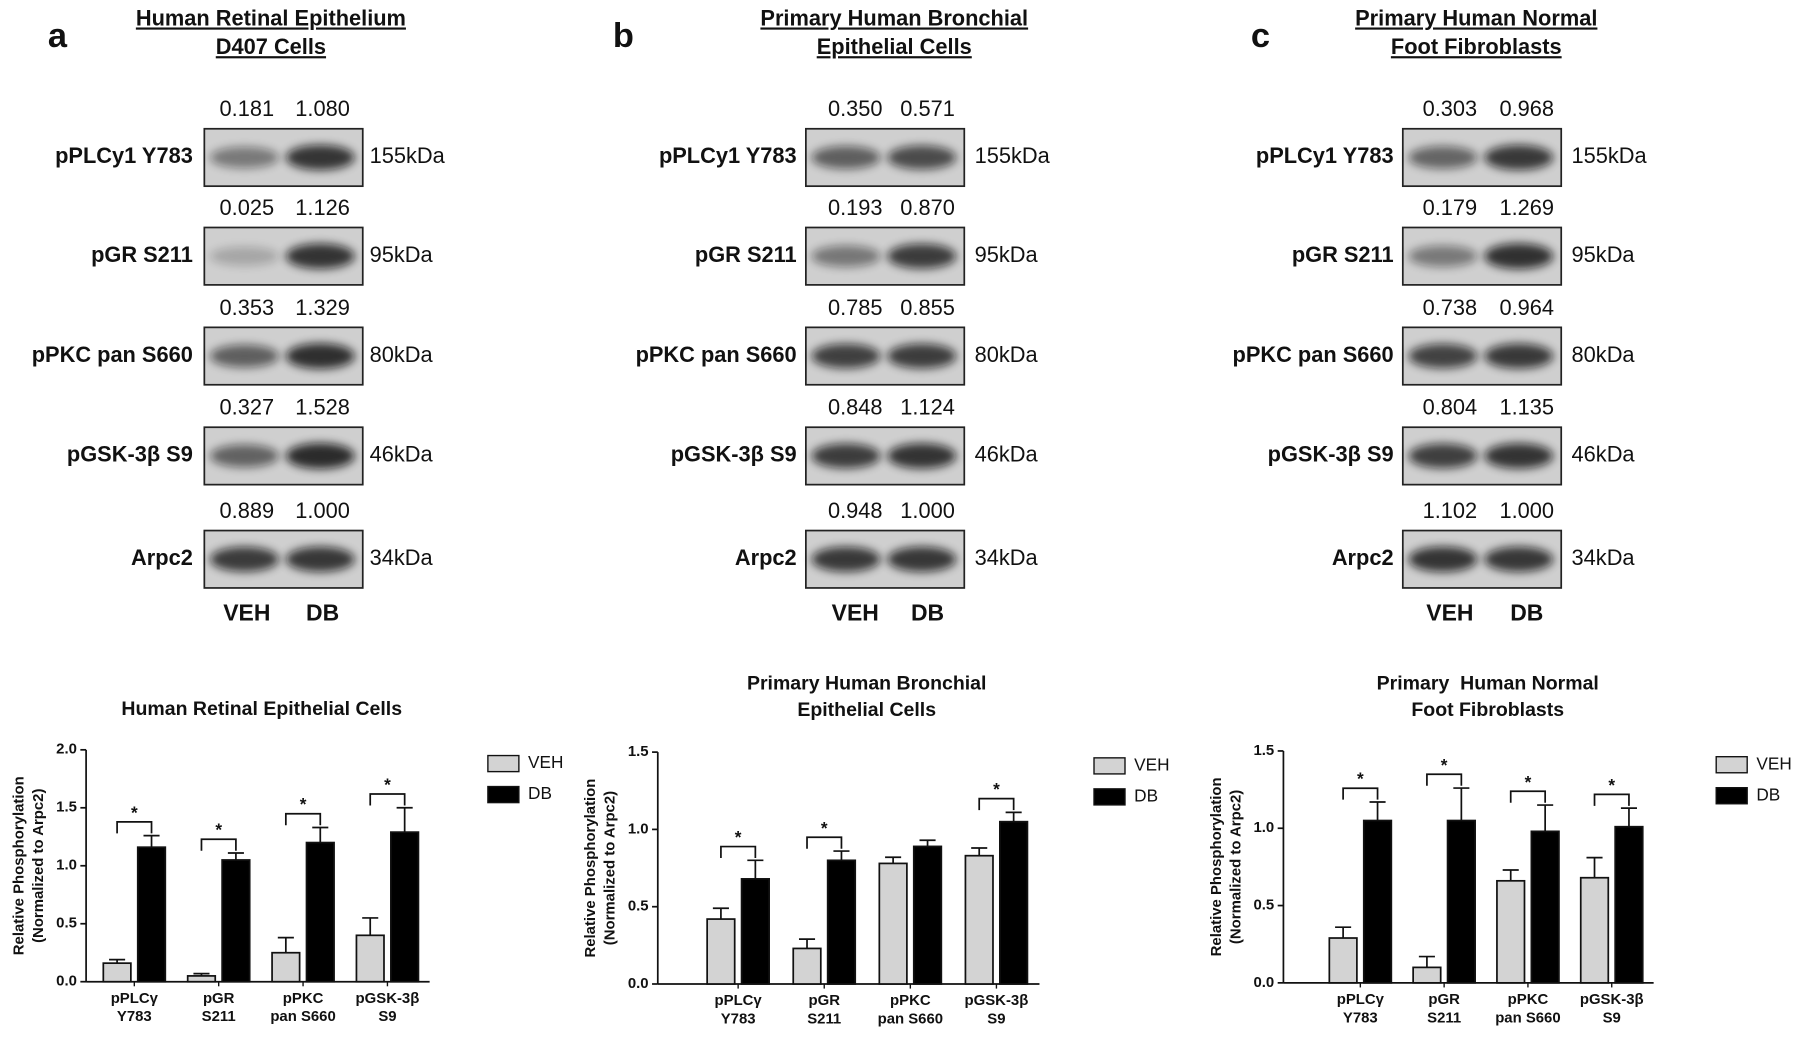  What do you see at coordinates (927, 407) in the screenshot?
I see `quant-value: 1.124` at bounding box center [927, 407].